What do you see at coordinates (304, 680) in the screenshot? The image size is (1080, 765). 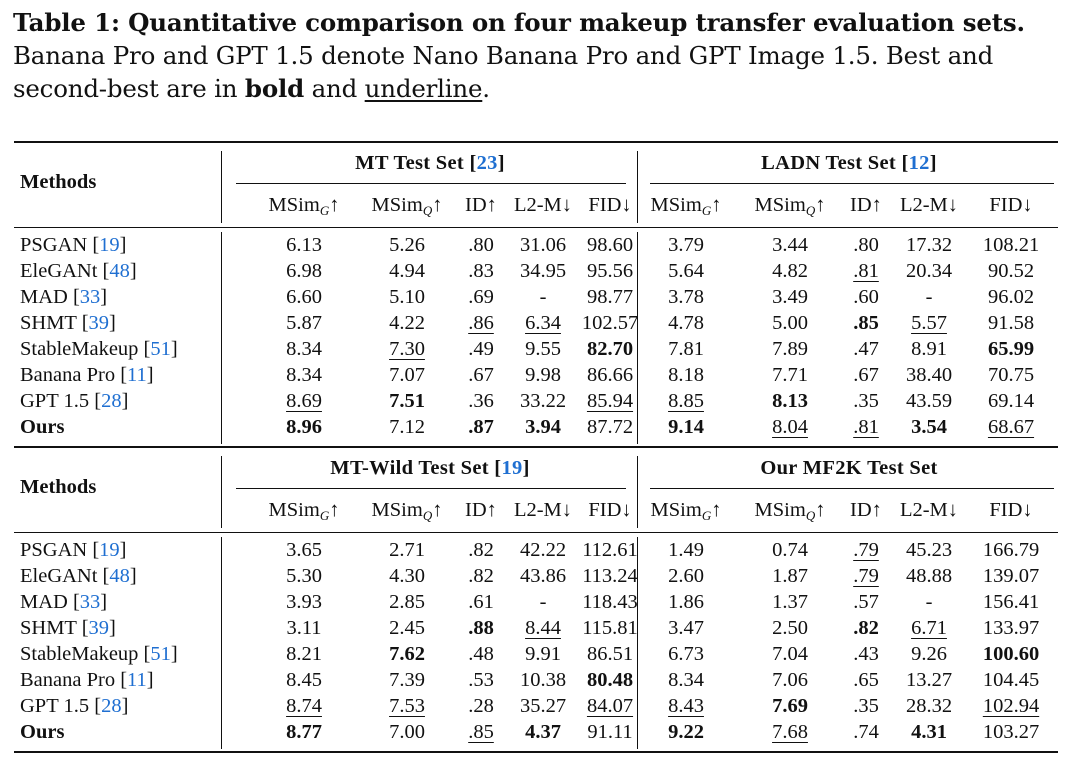 I see `cell-value: 8.45` at bounding box center [304, 680].